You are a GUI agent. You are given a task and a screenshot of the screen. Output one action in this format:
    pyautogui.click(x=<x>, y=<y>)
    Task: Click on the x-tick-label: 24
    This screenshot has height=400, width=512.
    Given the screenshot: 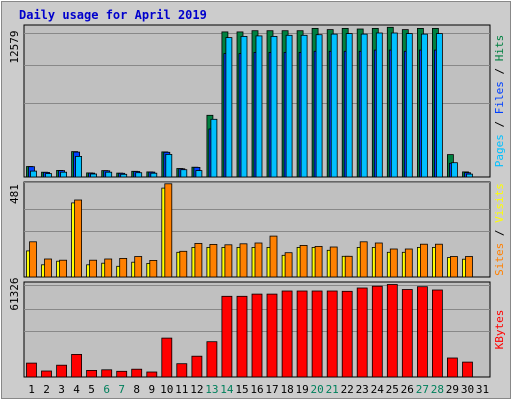 What is the action you would take?
    pyautogui.click(x=378, y=389)
    